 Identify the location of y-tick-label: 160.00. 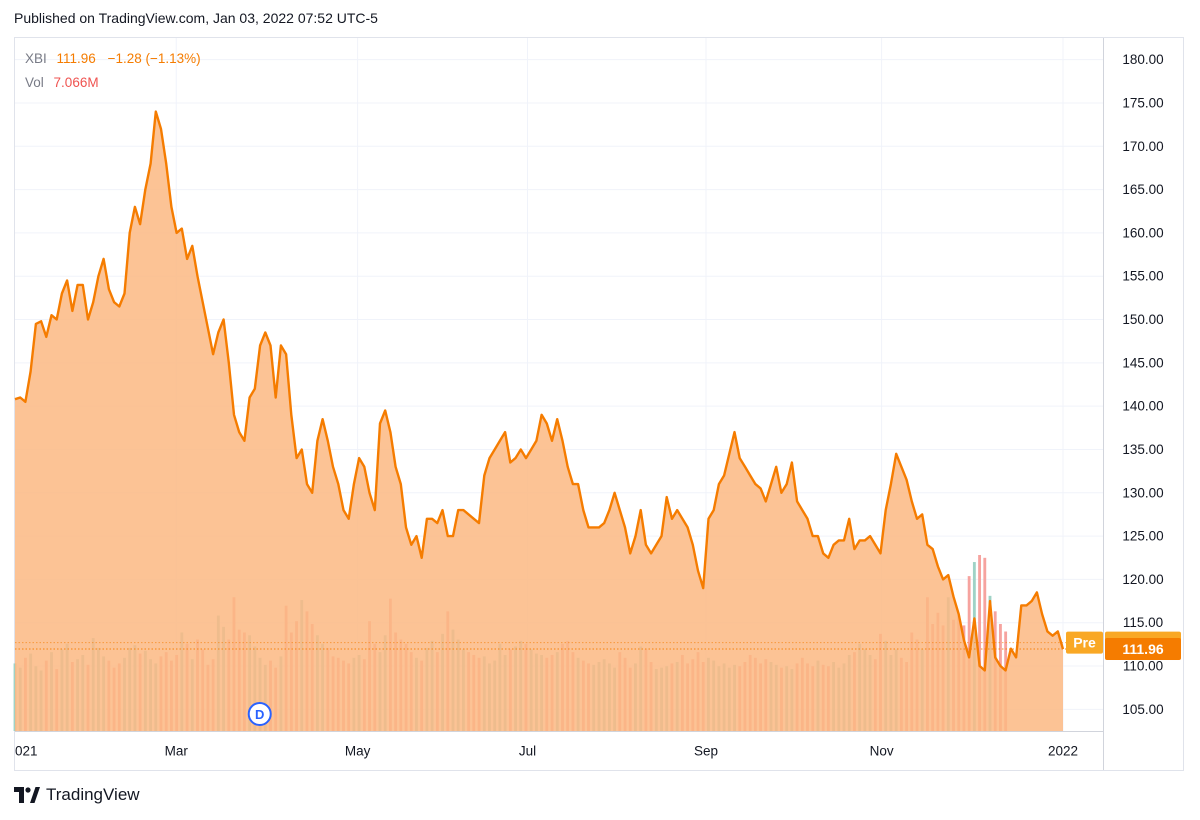
(1142, 232).